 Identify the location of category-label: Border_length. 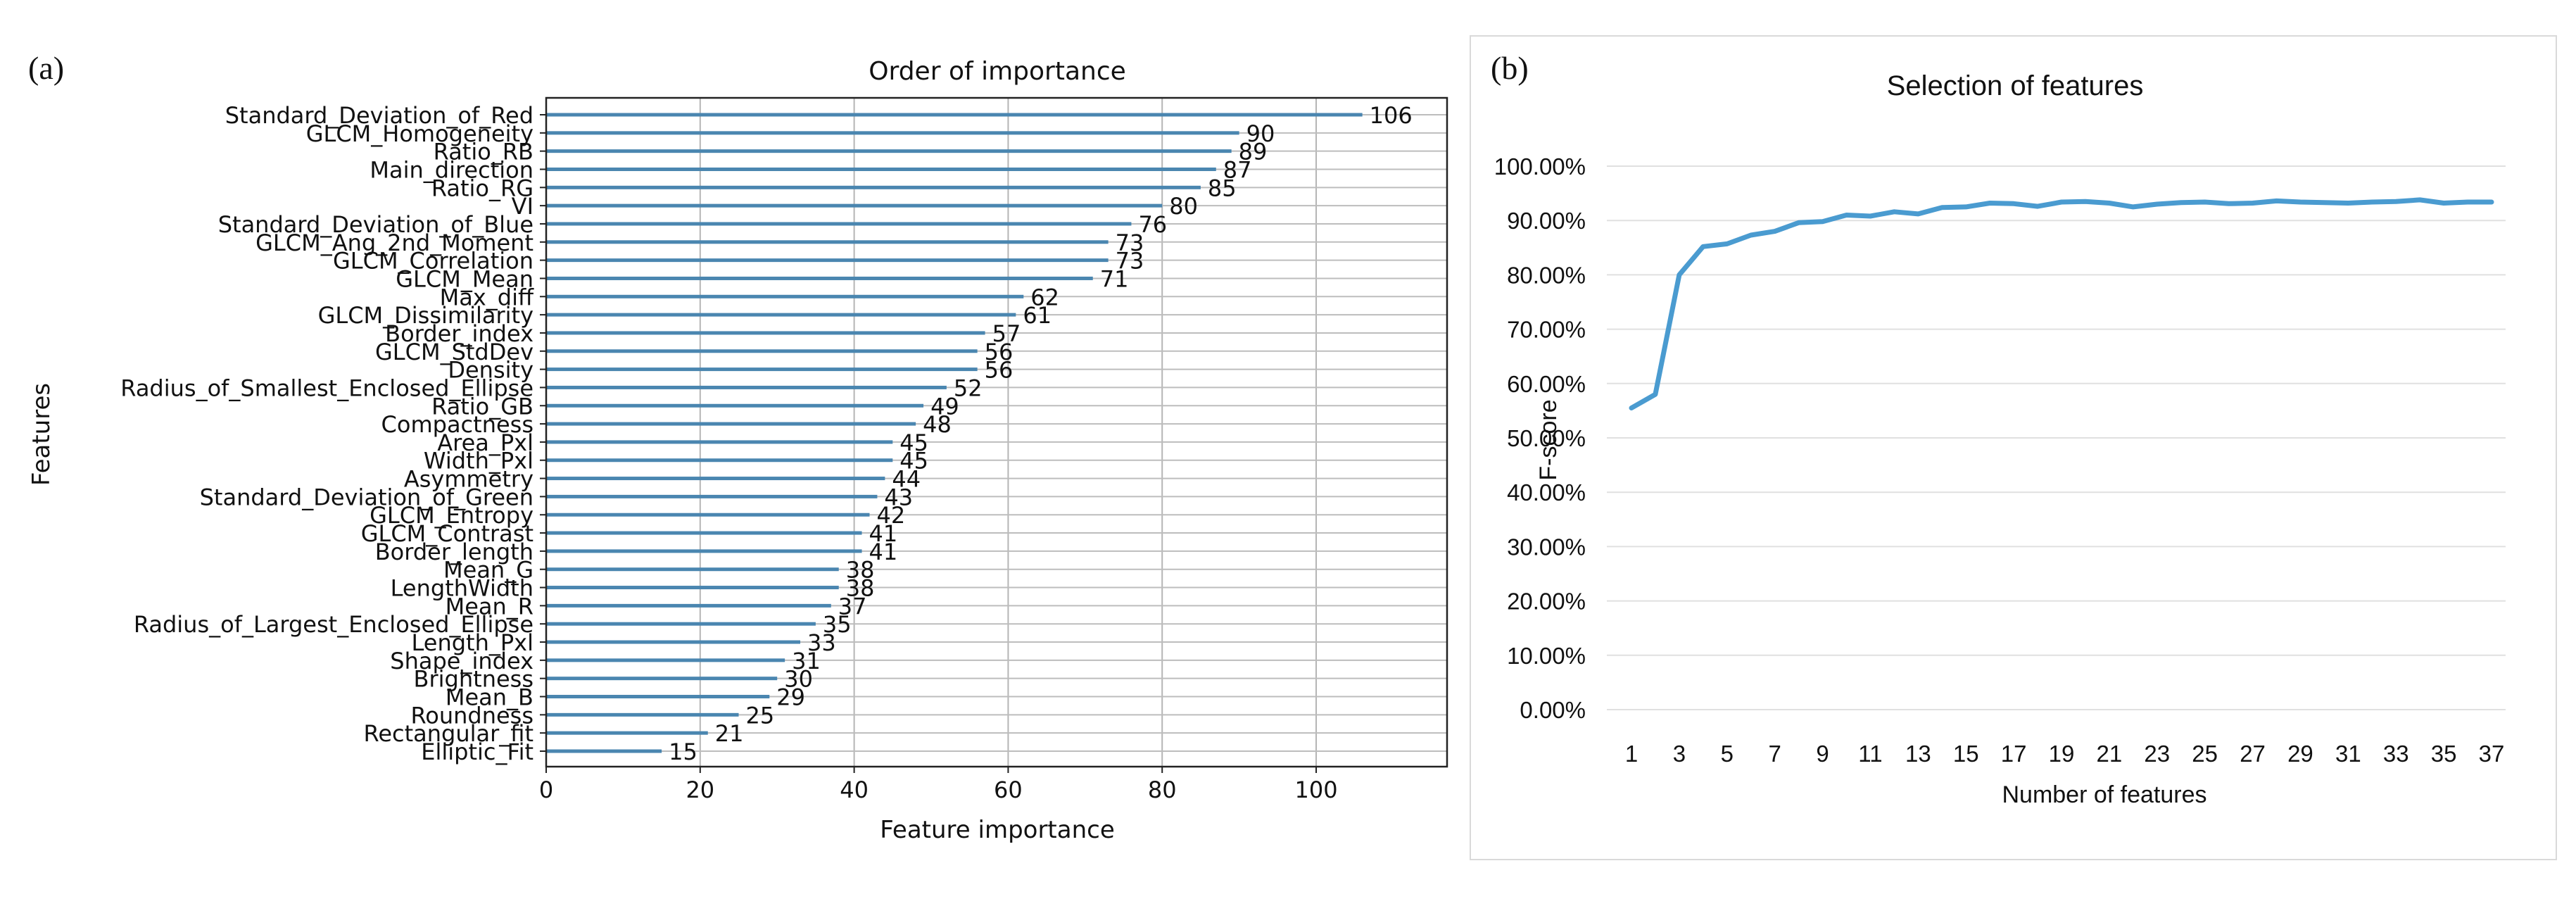
(454, 552).